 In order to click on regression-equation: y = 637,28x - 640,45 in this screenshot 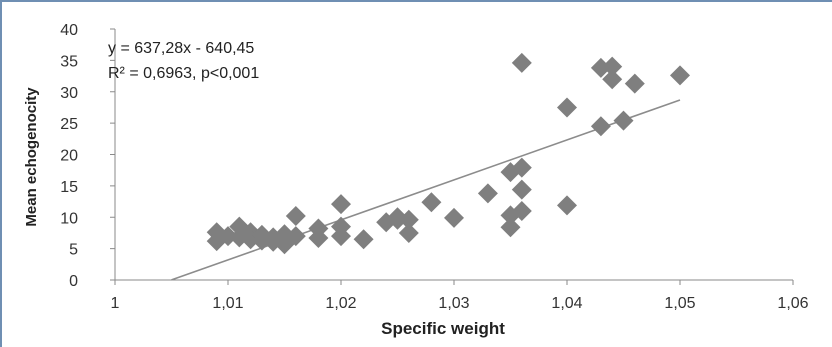, I will do `click(181, 48)`.